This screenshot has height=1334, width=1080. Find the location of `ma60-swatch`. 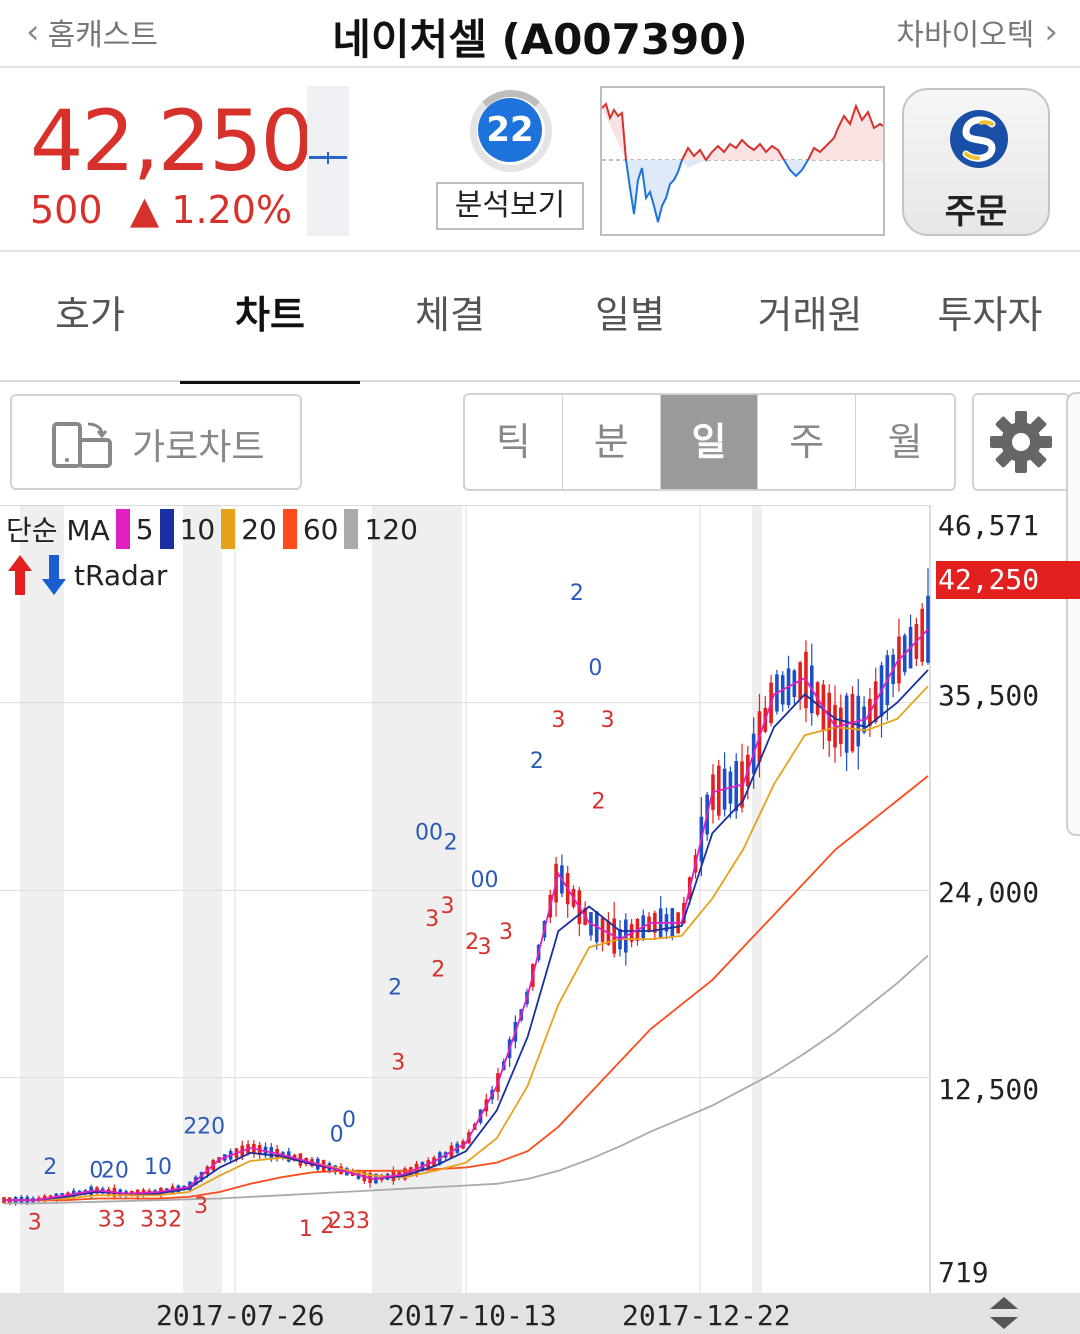

ma60-swatch is located at coordinates (289, 529).